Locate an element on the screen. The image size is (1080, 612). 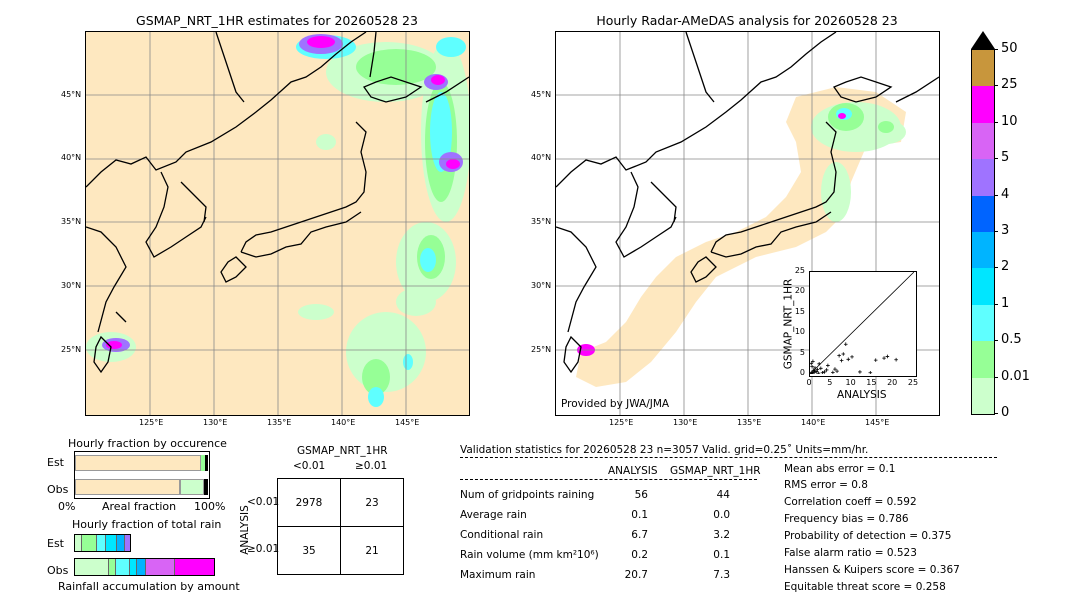
colorbar-tick-label: 3 is located at coordinates (1005, 230).